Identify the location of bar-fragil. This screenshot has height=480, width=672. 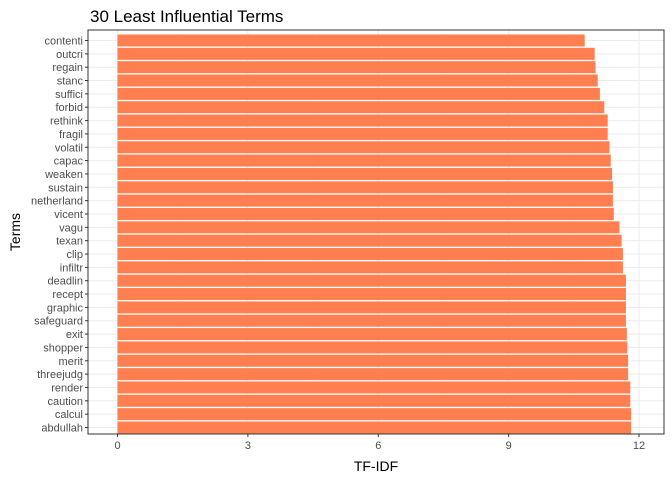
(362, 133).